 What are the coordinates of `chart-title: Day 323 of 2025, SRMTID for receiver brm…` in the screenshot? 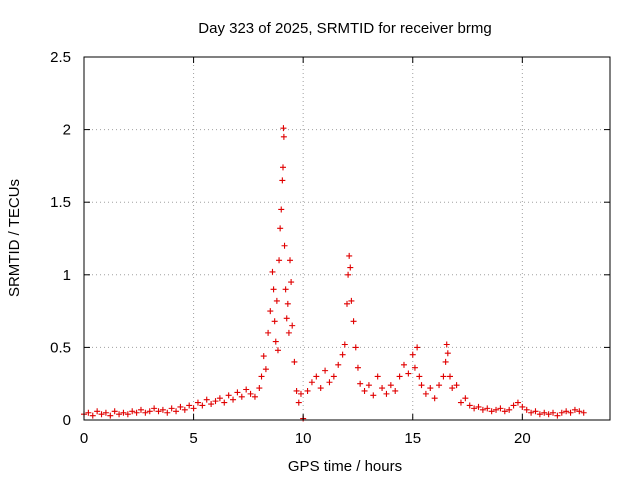 It's located at (344, 28).